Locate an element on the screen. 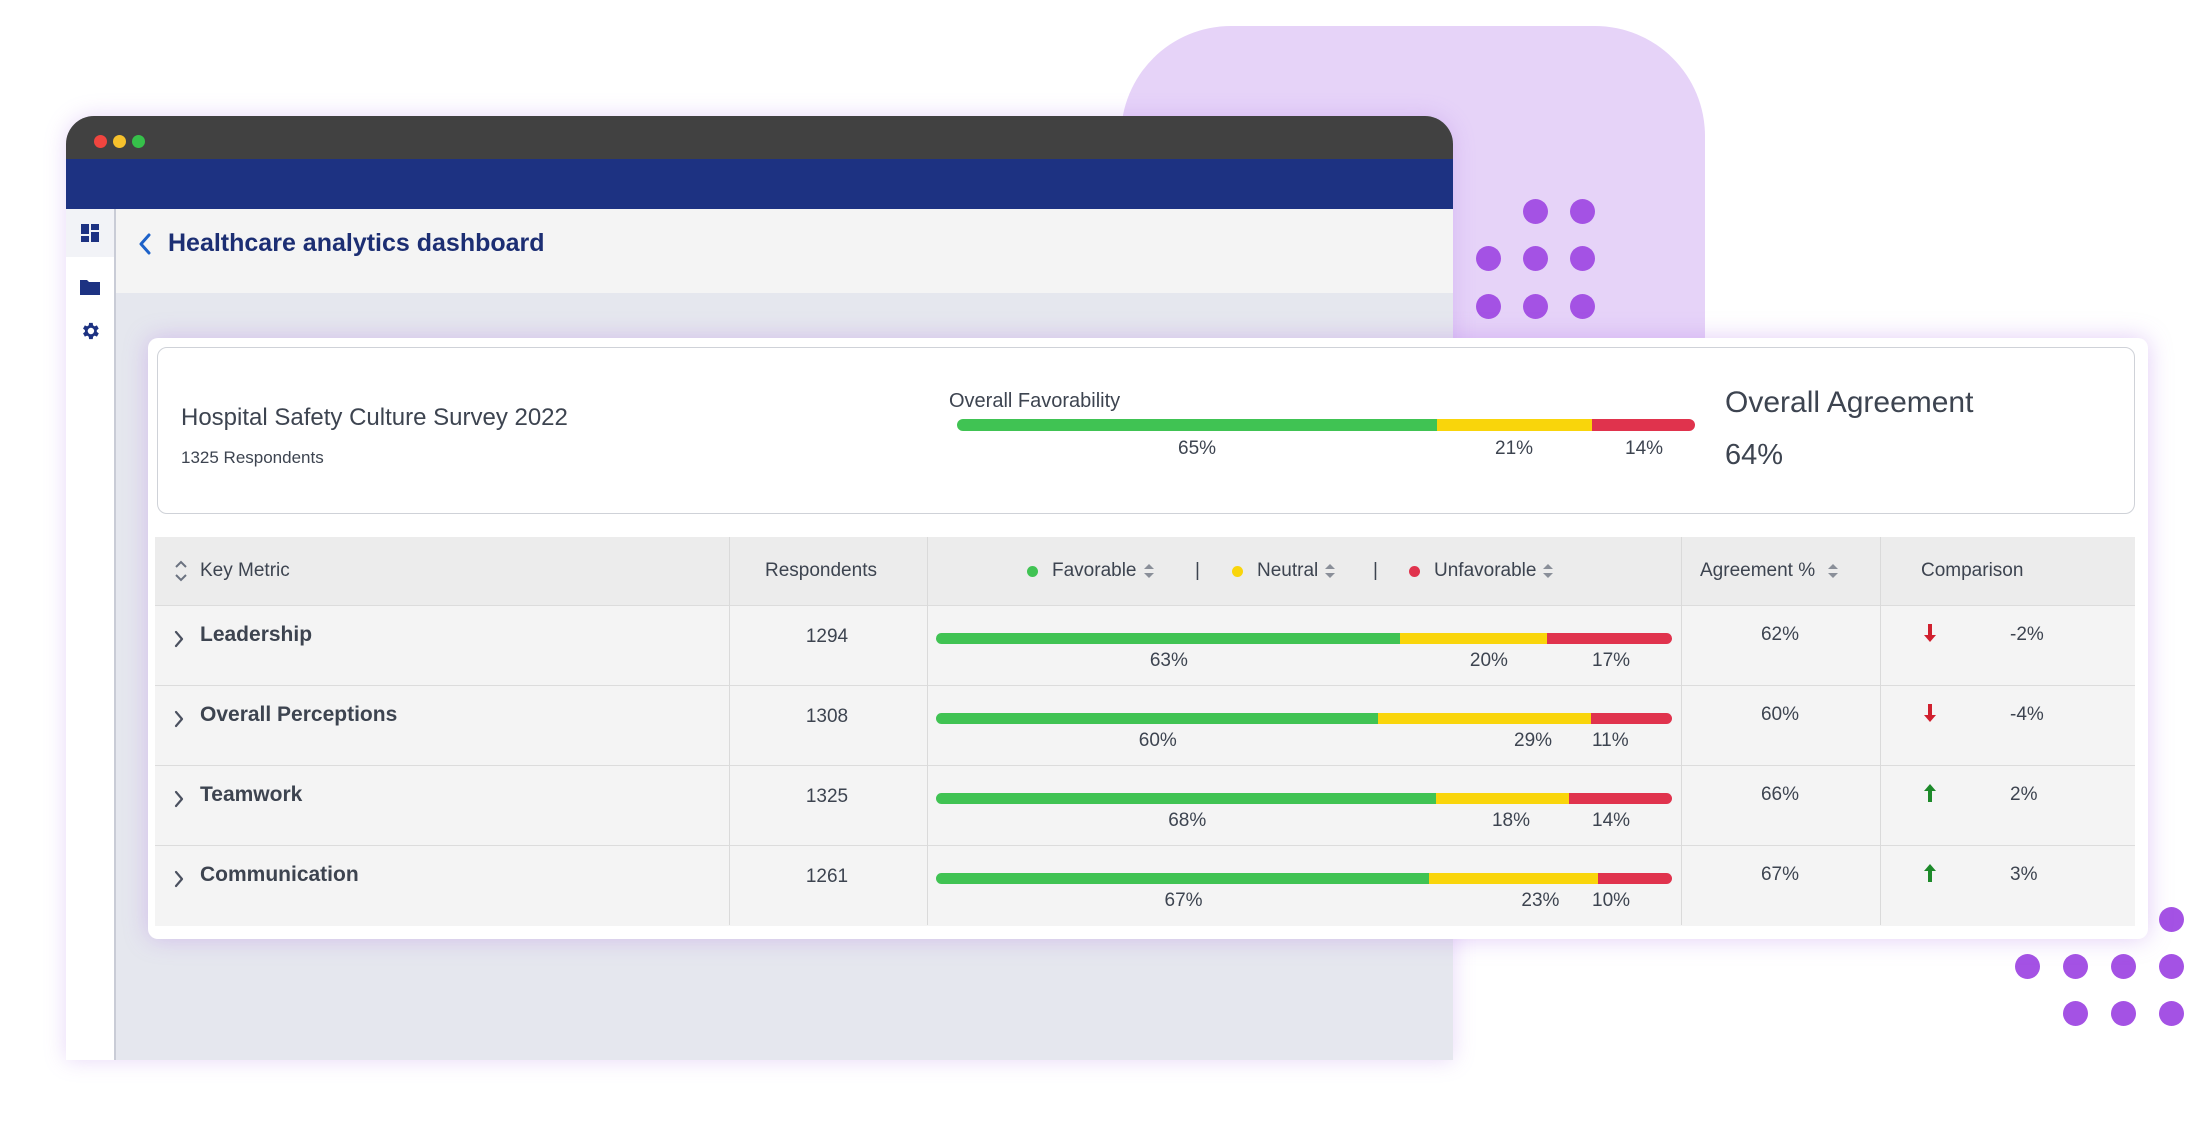  unfavorable-pct: 10% is located at coordinates (1611, 900).